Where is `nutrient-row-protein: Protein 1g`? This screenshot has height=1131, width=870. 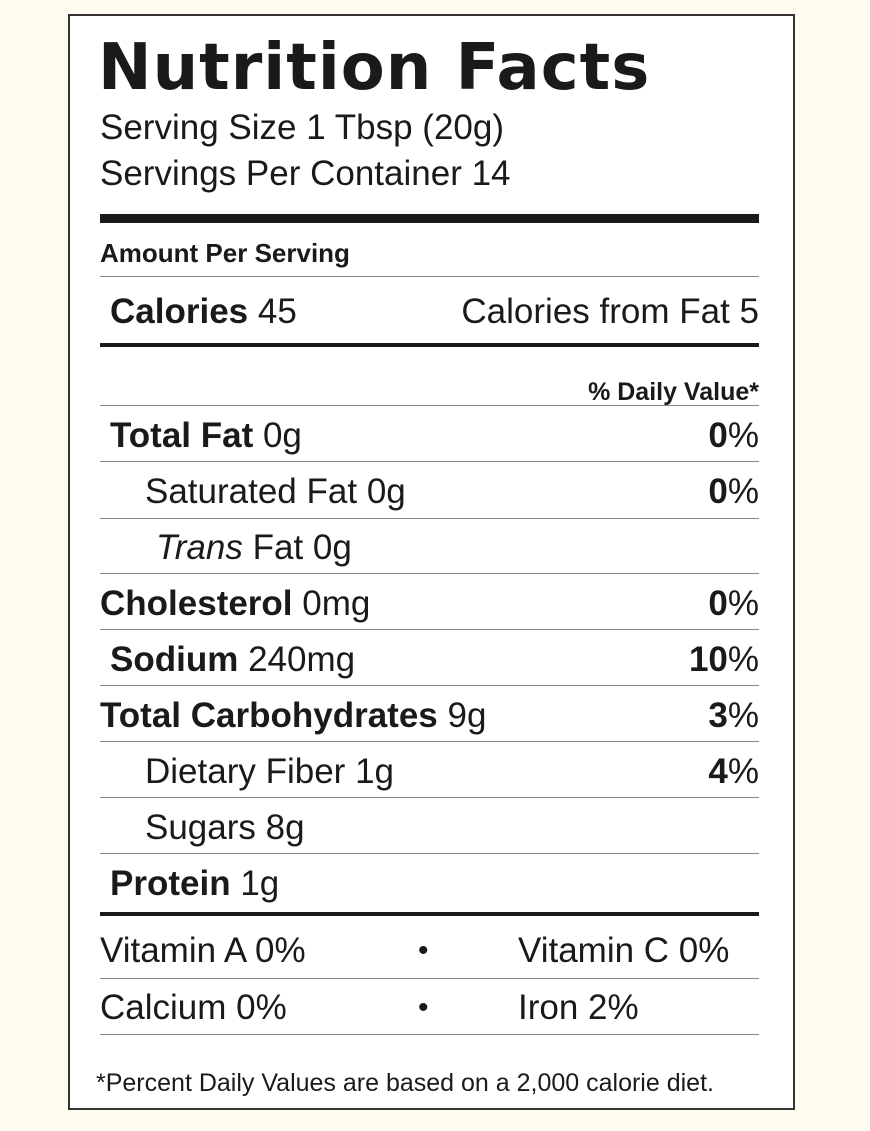 nutrient-row-protein: Protein 1g is located at coordinates (429, 884).